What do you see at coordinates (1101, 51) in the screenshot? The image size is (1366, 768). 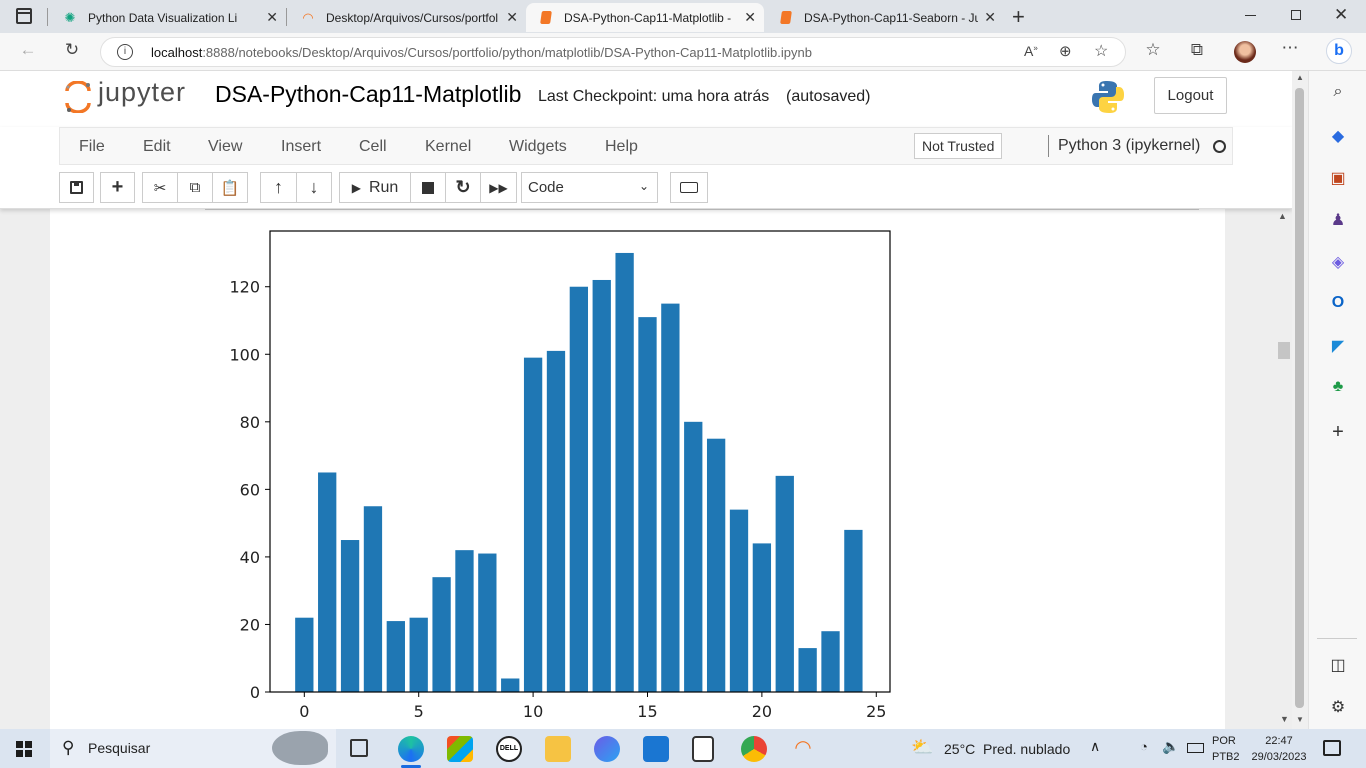 I see `add-favorite-icon: ☆` at bounding box center [1101, 51].